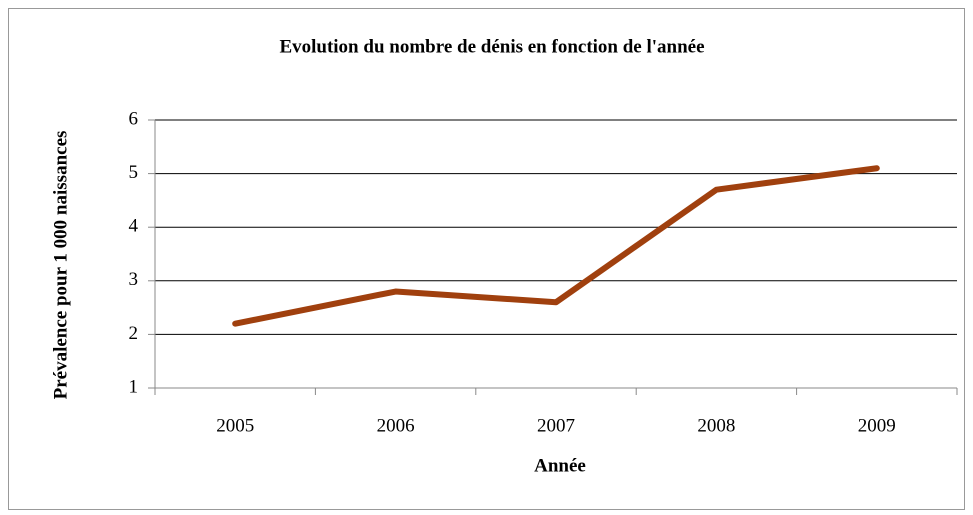  I want to click on x-tick-label: 2008, so click(716, 425).